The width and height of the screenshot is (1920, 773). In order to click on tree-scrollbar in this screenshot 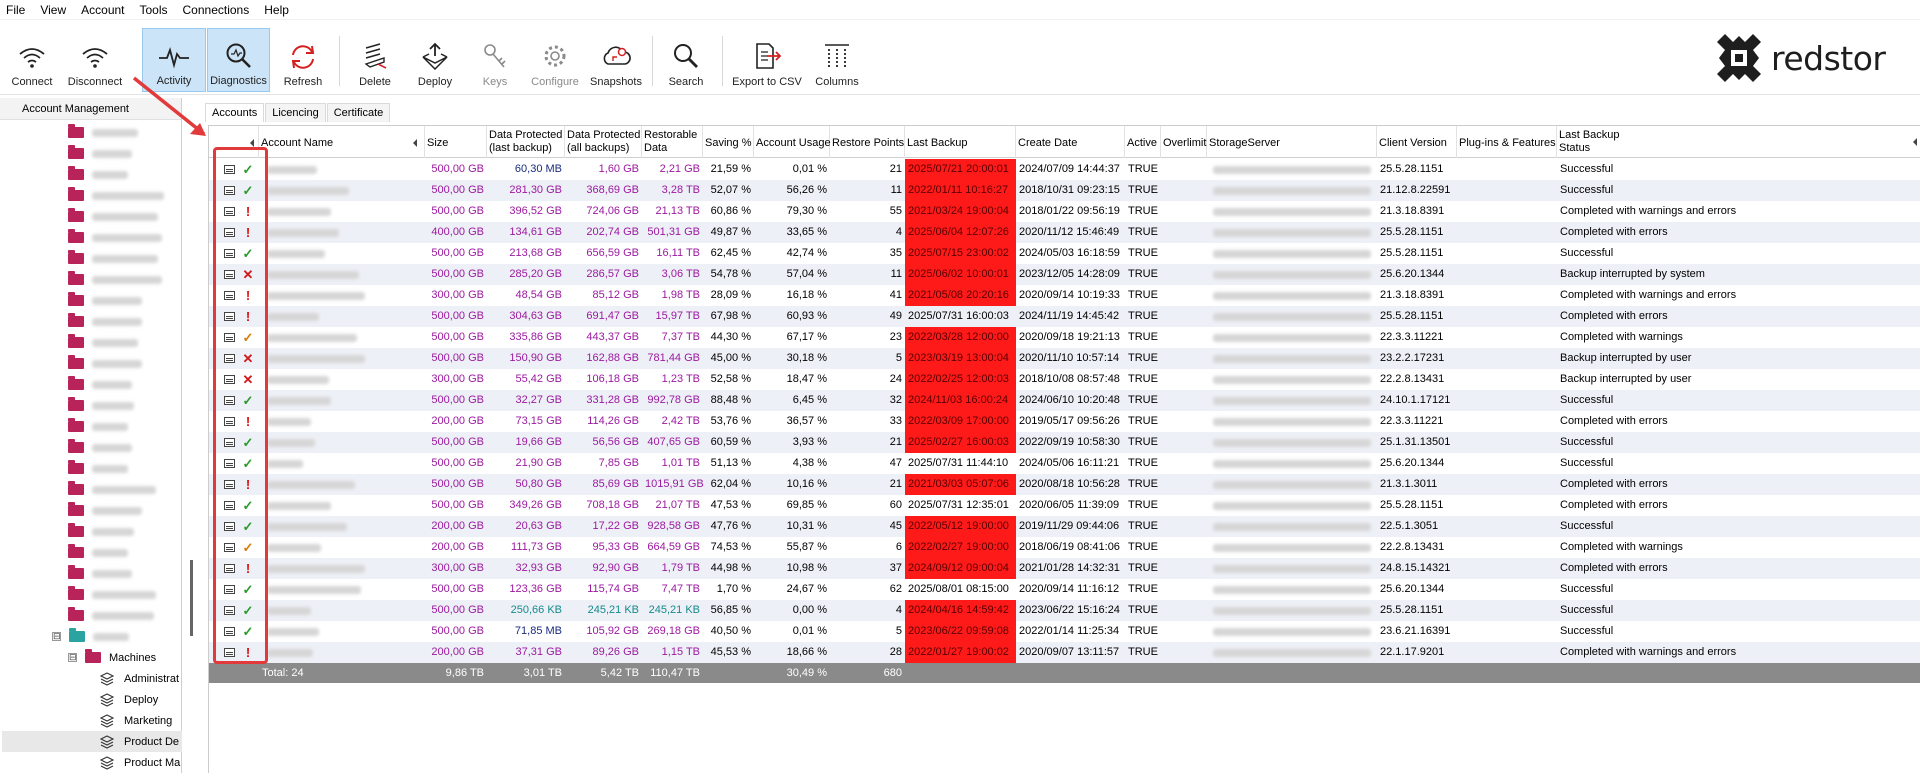, I will do `click(191, 598)`.